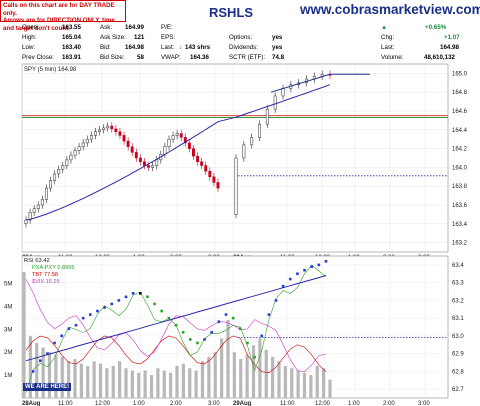 The width and height of the screenshot is (480, 406). What do you see at coordinates (458, 337) in the screenshot?
I see `indicator-right-tick-label: 63.0` at bounding box center [458, 337].